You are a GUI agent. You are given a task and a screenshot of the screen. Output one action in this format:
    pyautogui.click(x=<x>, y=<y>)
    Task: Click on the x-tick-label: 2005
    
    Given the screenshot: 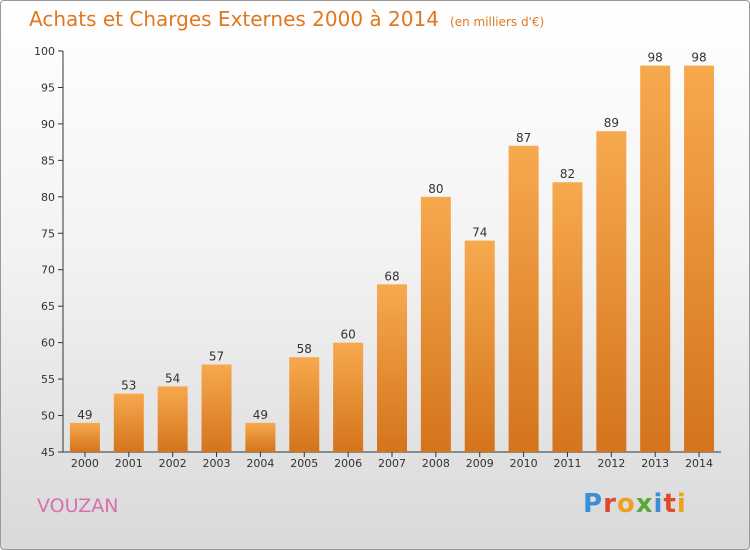 What is the action you would take?
    pyautogui.click(x=304, y=463)
    